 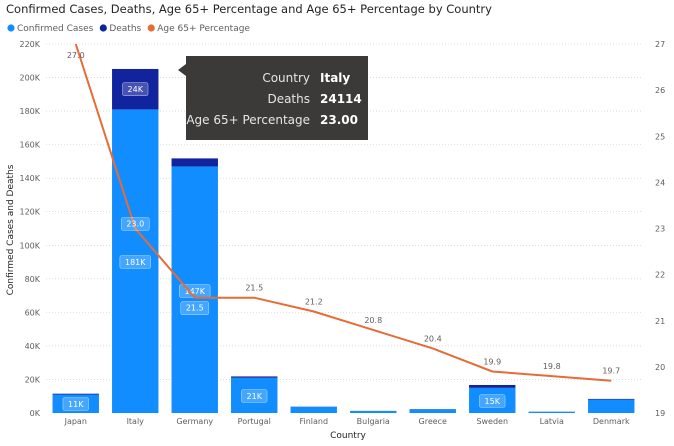 I want to click on bar-label-portugal-cases: 21K, so click(x=255, y=396).